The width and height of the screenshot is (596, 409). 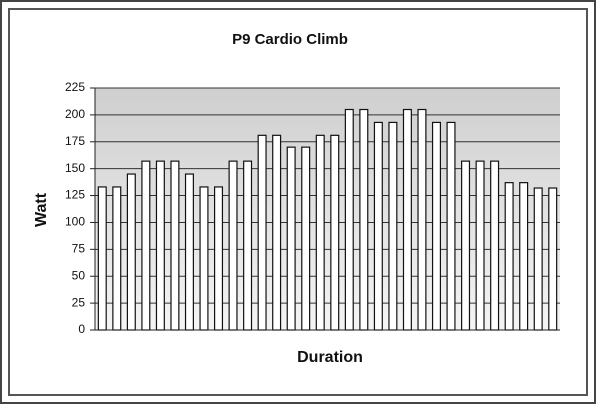 I want to click on y-tick-label: 50, so click(x=79, y=275).